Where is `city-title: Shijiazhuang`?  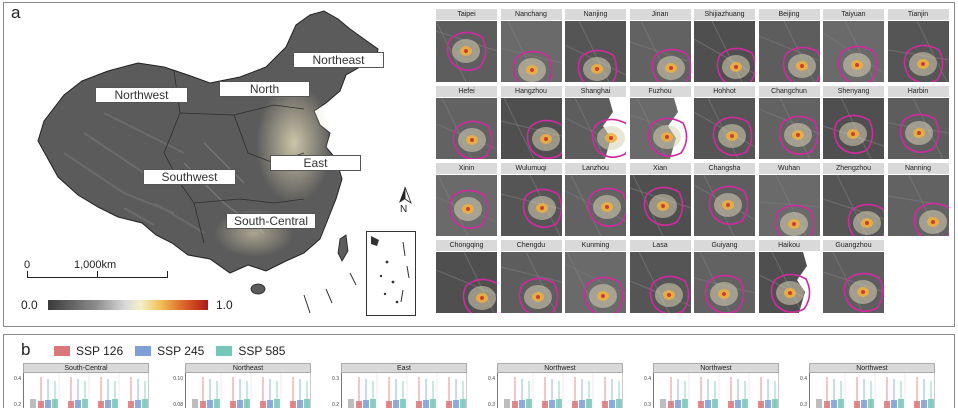
city-title: Shijiazhuang is located at coordinates (724, 14).